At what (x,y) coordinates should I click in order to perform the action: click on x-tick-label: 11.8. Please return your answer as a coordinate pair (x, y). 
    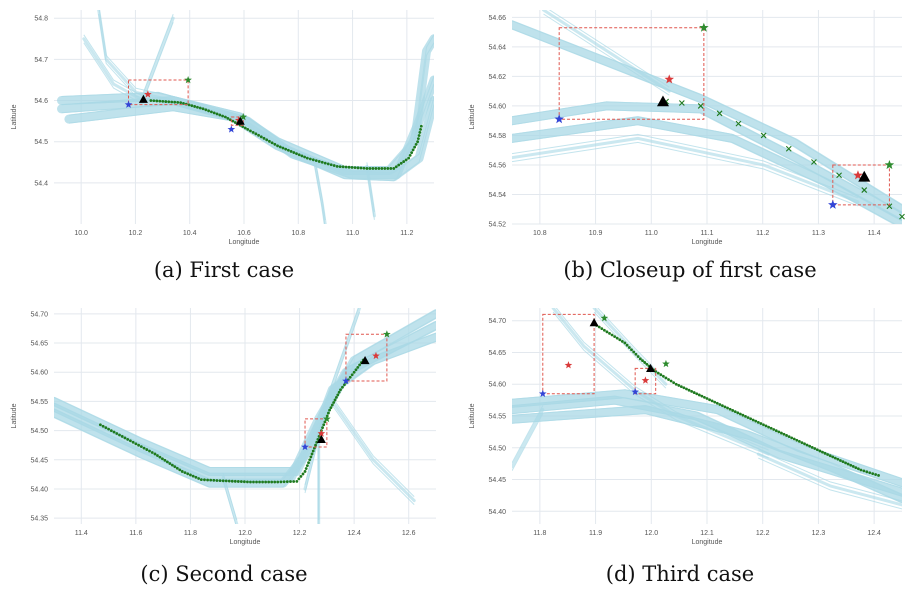
    Looking at the image, I should click on (539, 533).